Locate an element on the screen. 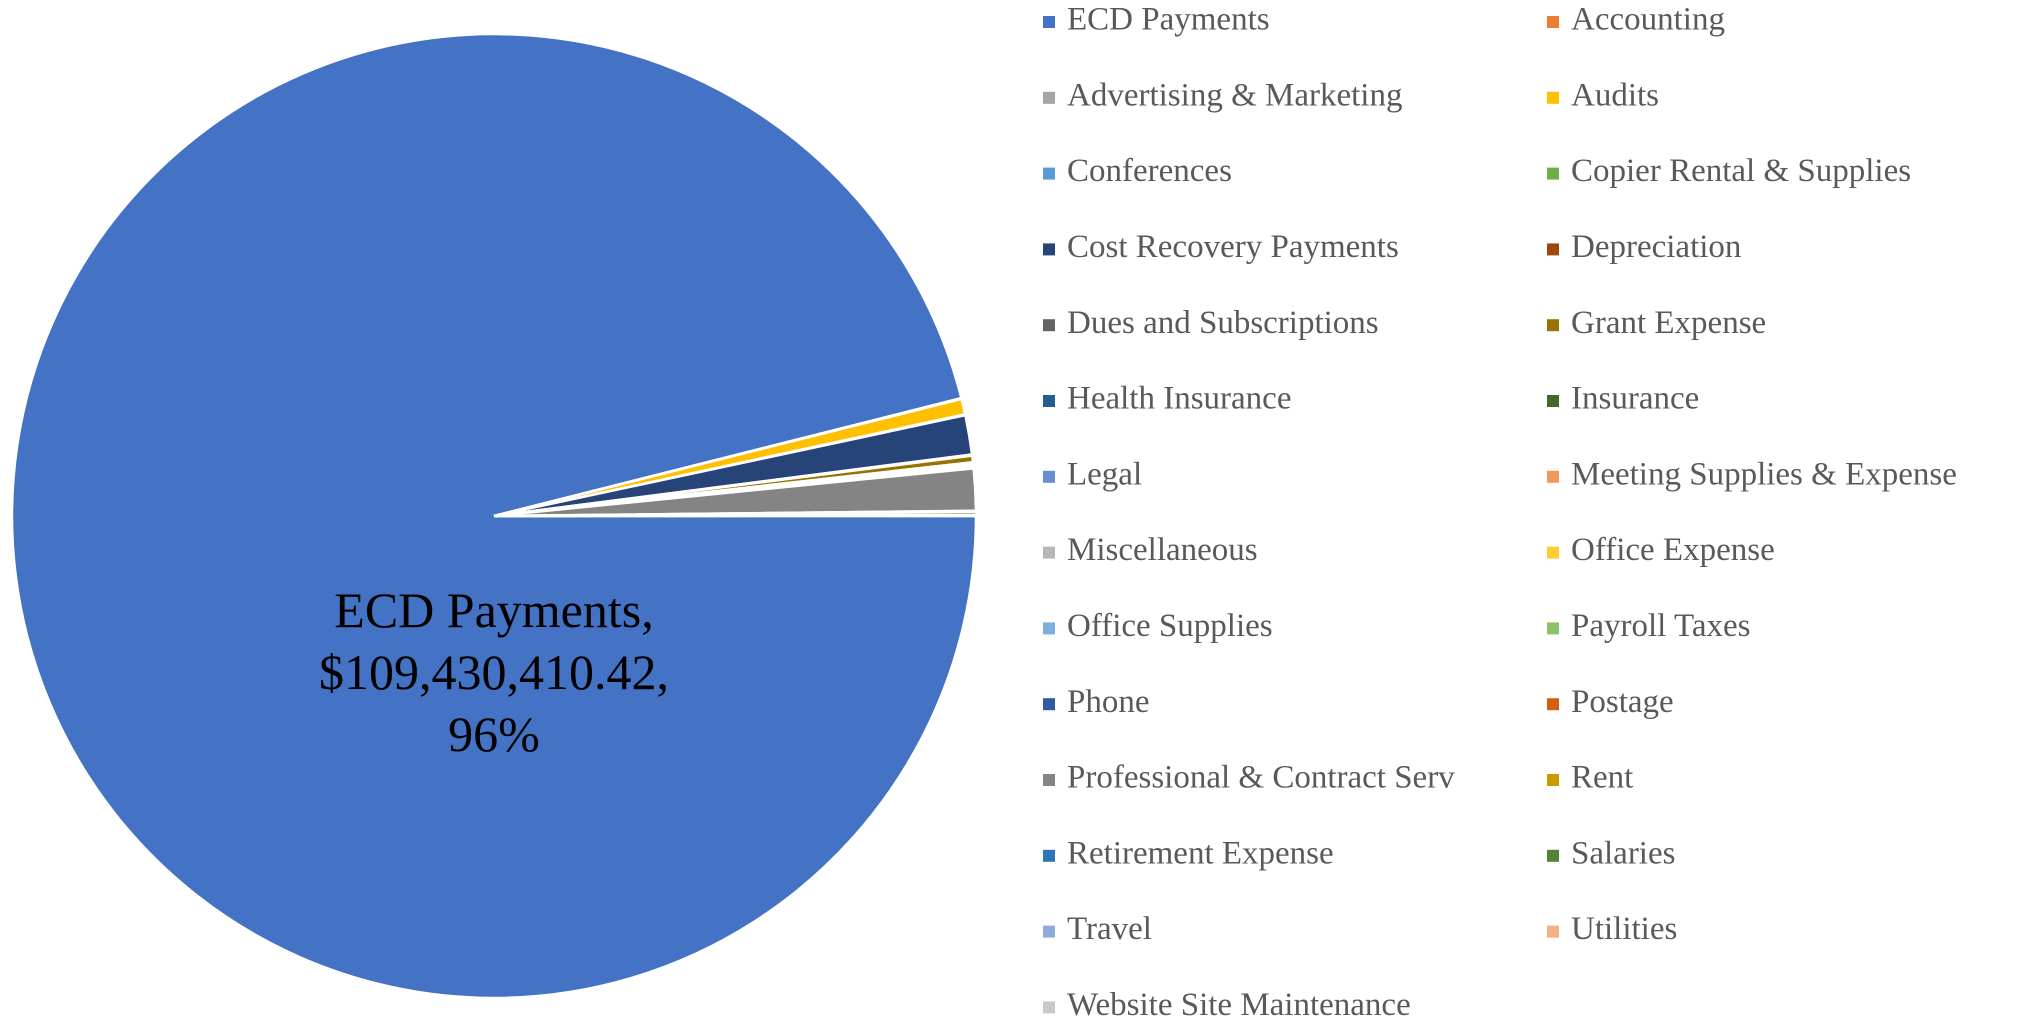 The height and width of the screenshot is (1021, 2020). data-label-line: ECD Payments, is located at coordinates (493, 610).